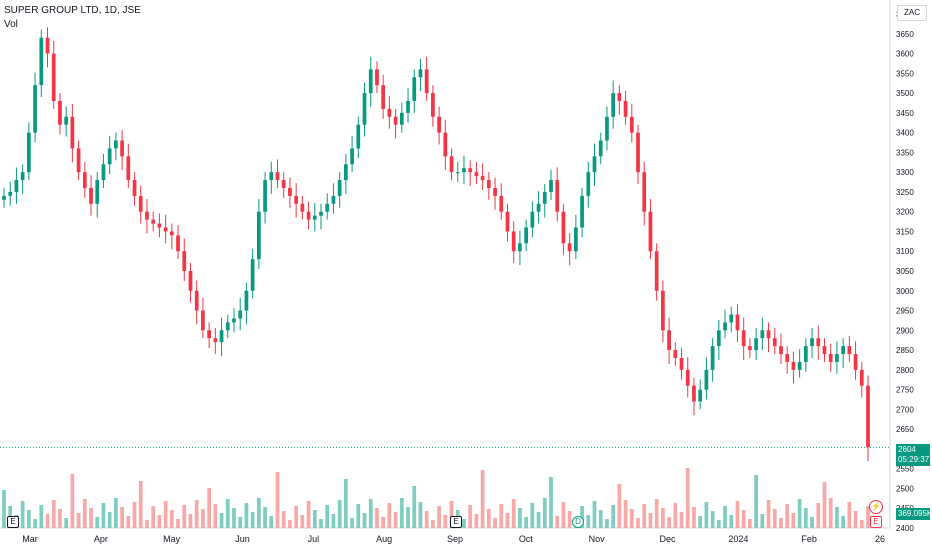 This screenshot has height=550, width=932. What do you see at coordinates (905, 330) in the screenshot?
I see `price-tick-label: 2900` at bounding box center [905, 330].